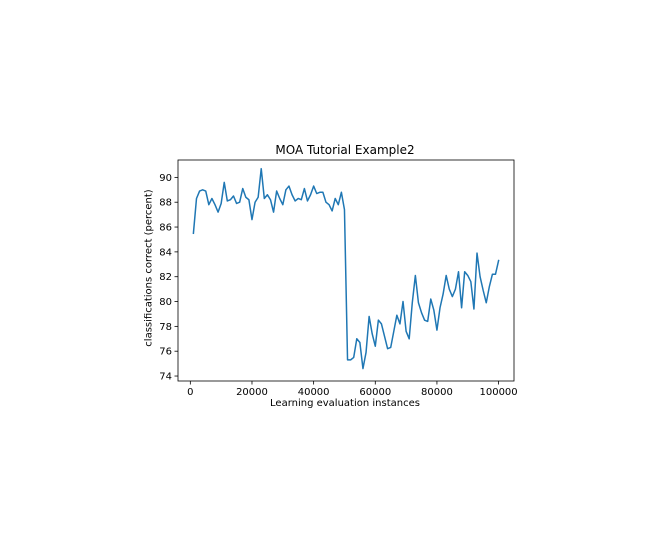  Describe the element at coordinates (345, 403) in the screenshot. I see `x-axis-label: Learning evaluation instances` at that location.